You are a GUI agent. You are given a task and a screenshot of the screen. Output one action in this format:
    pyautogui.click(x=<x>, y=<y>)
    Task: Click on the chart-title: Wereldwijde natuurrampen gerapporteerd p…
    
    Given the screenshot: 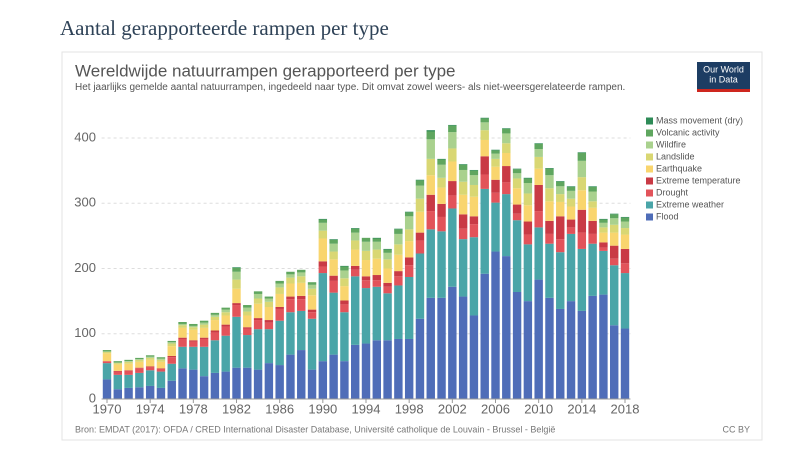 What is the action you would take?
    pyautogui.click(x=265, y=70)
    